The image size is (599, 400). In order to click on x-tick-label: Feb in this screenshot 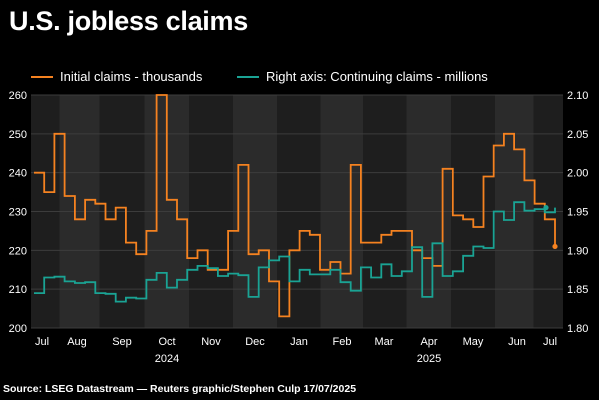, I will do `click(342, 342)`.